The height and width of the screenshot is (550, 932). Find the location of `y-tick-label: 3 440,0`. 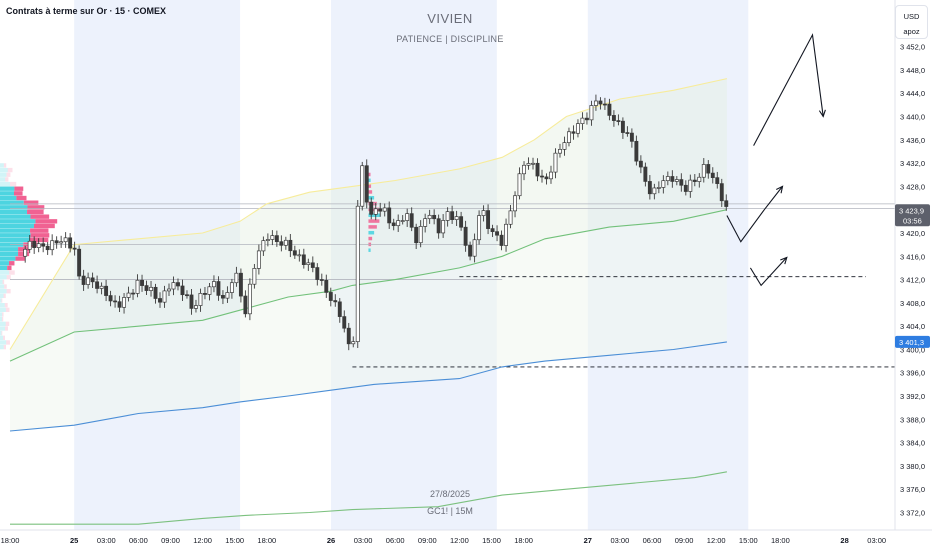

y-tick-label: 3 440,0 is located at coordinates (912, 116).